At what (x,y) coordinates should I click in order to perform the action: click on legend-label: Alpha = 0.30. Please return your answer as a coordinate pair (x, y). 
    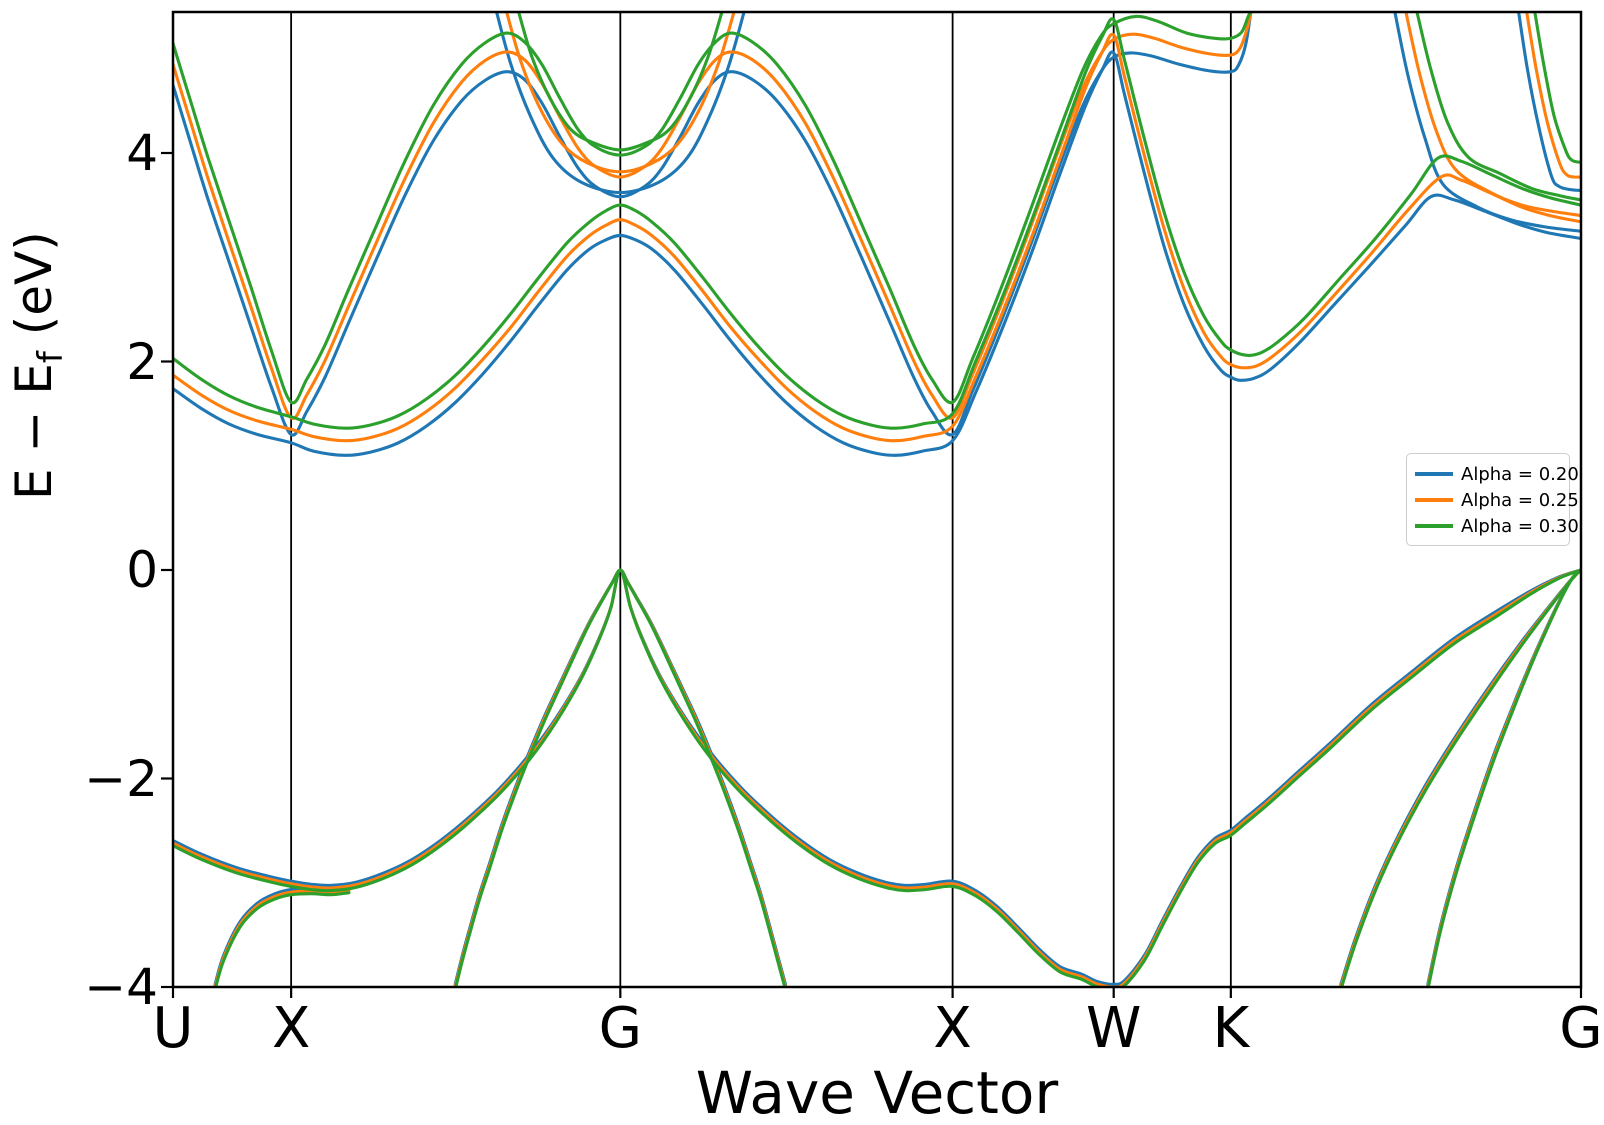
    Looking at the image, I should click on (1520, 526).